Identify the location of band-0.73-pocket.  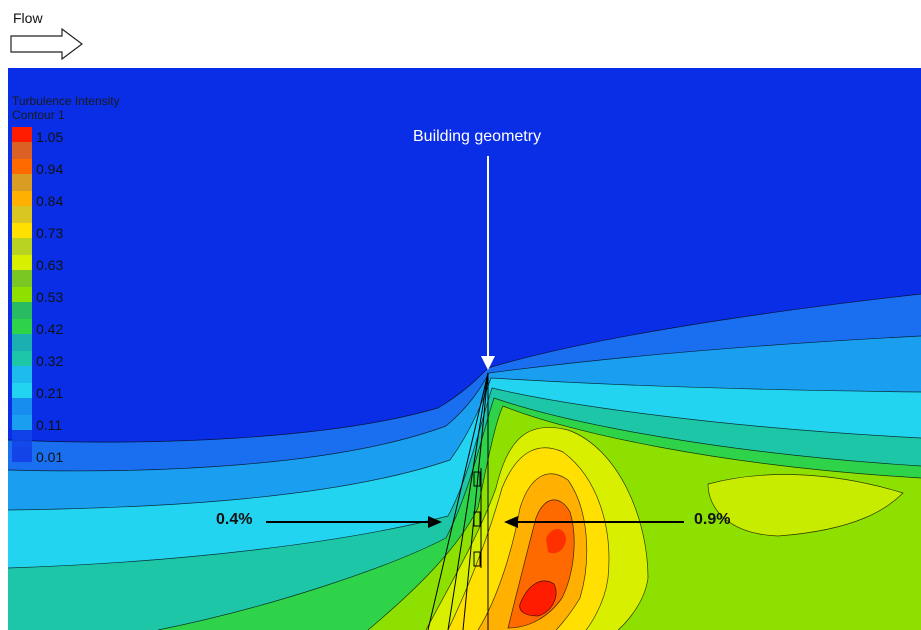
(805, 505).